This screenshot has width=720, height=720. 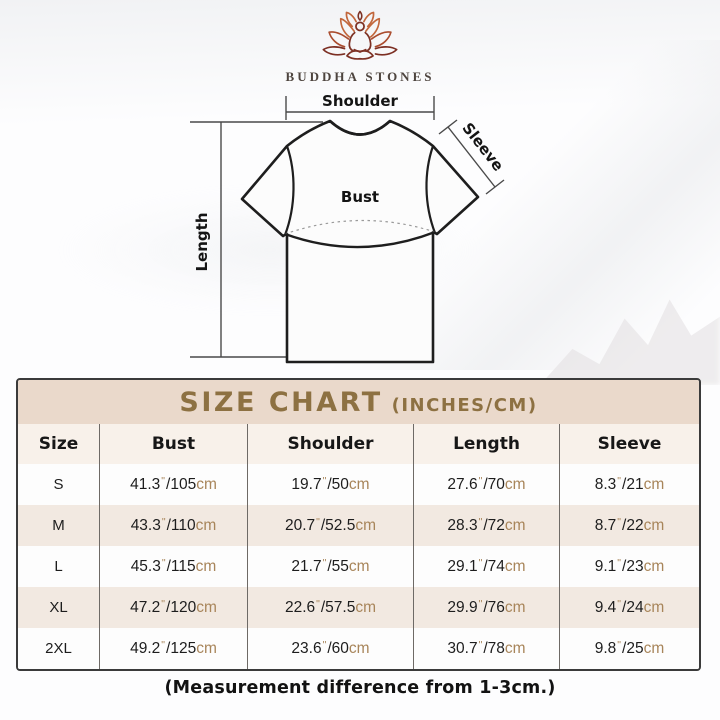 What do you see at coordinates (174, 607) in the screenshot?
I see `measurement-cell: 47.2"/120cm` at bounding box center [174, 607].